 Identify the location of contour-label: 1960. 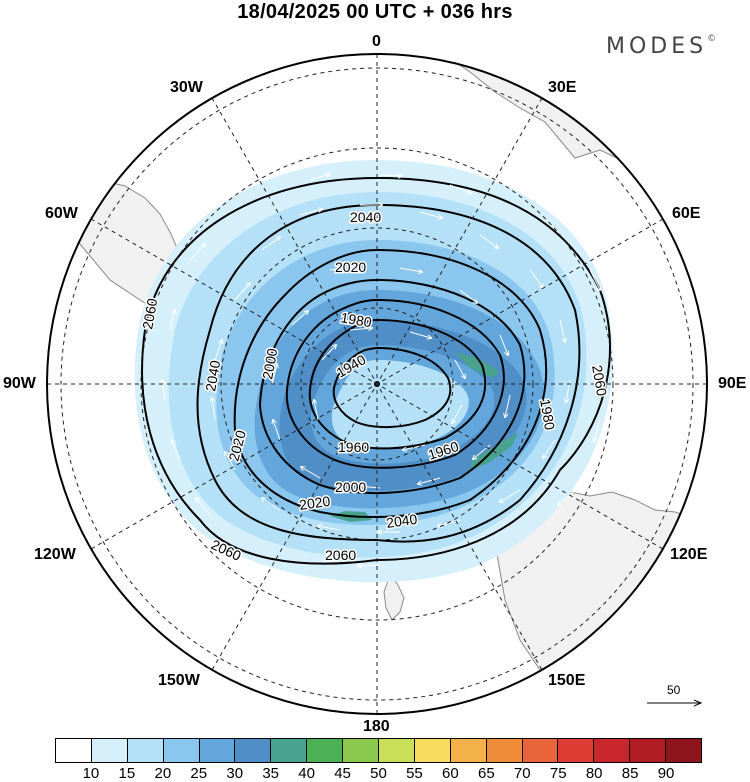
(353, 447).